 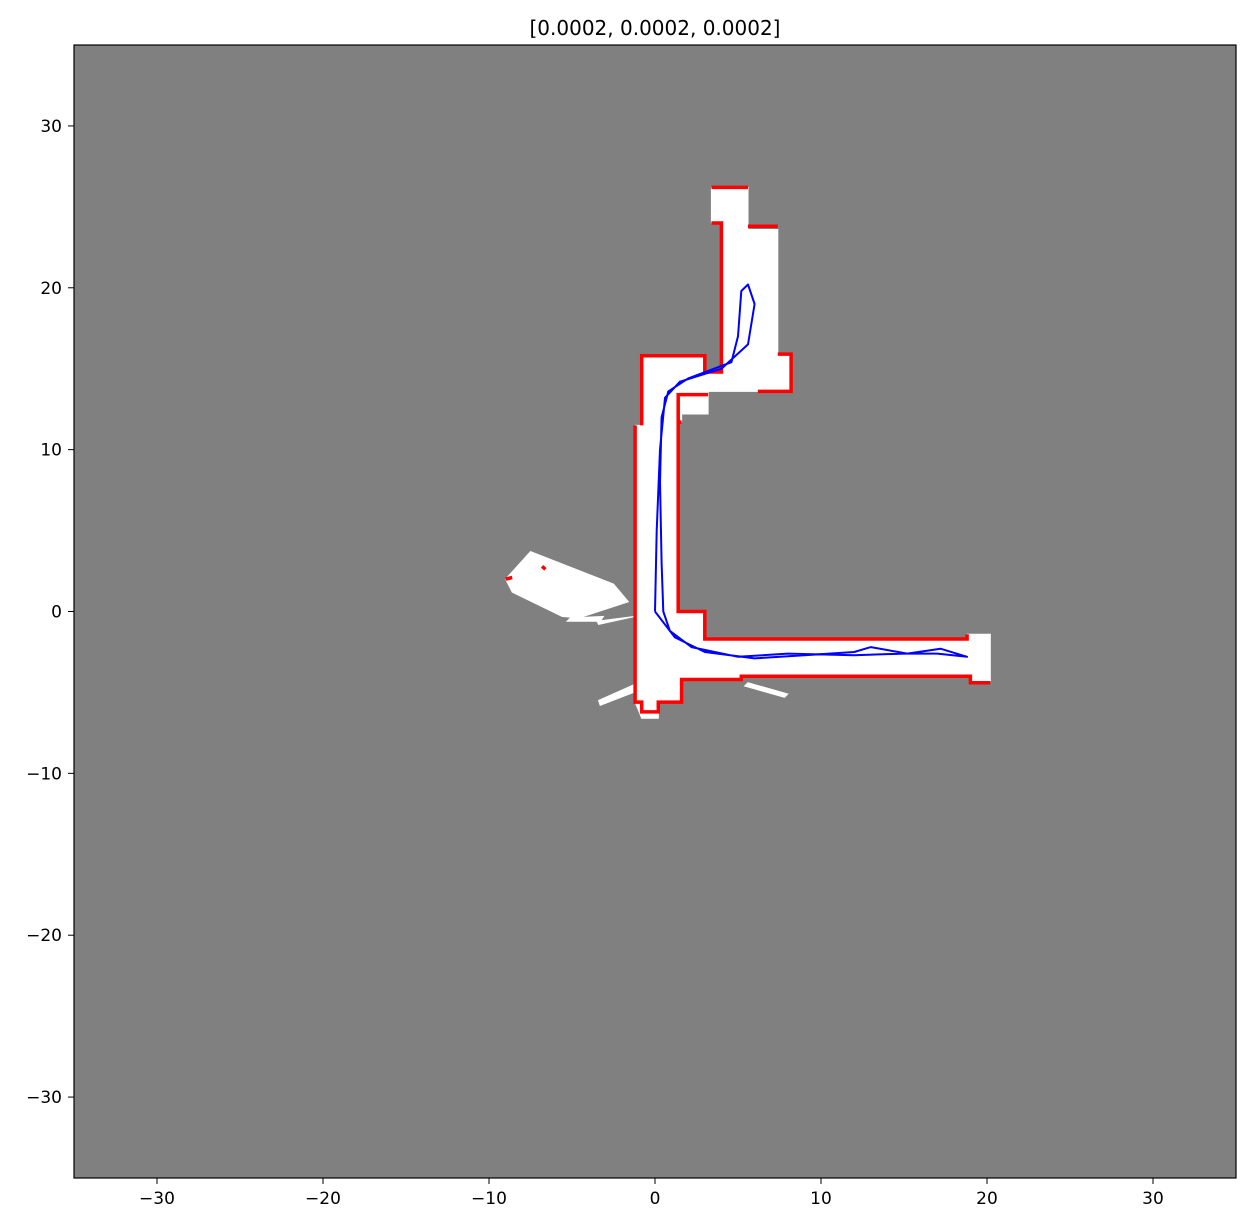 I want to click on x-tick-label: −30, so click(x=157, y=1199).